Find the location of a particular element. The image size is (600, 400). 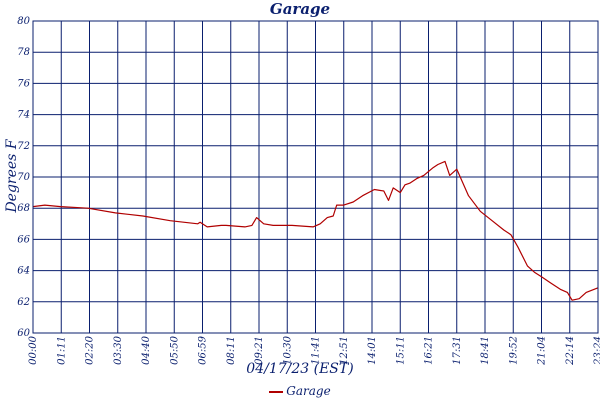

x-tick-label: 06:59 is located at coordinates (203, 349).